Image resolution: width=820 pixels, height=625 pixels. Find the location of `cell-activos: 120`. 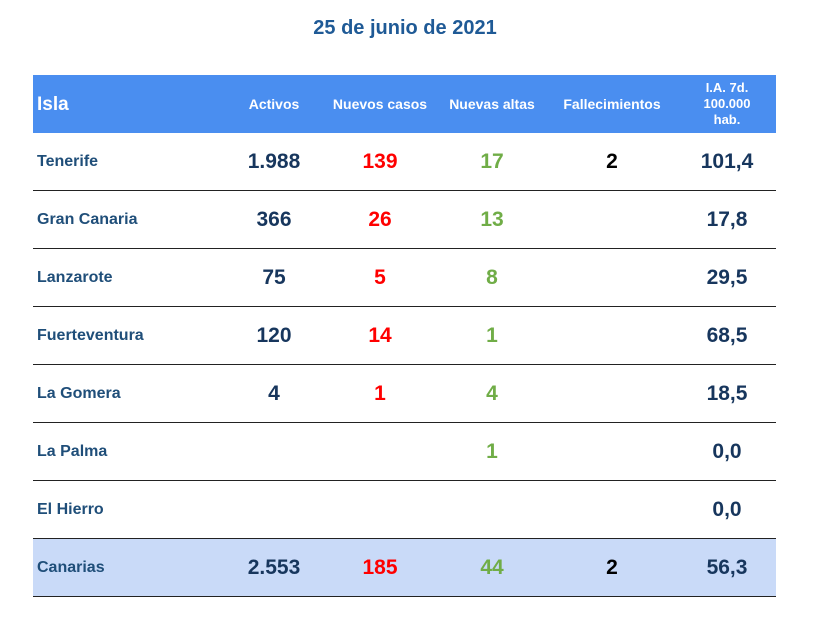

cell-activos: 120 is located at coordinates (274, 335).